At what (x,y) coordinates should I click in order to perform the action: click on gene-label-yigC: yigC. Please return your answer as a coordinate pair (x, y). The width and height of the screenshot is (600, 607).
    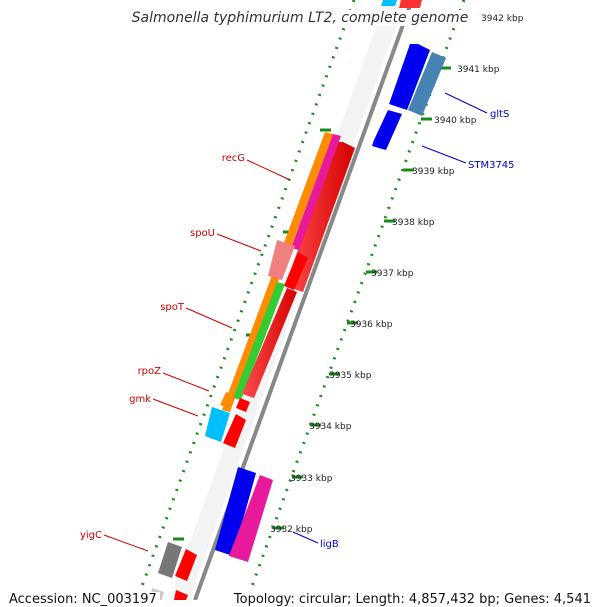
    Looking at the image, I should click on (91, 535).